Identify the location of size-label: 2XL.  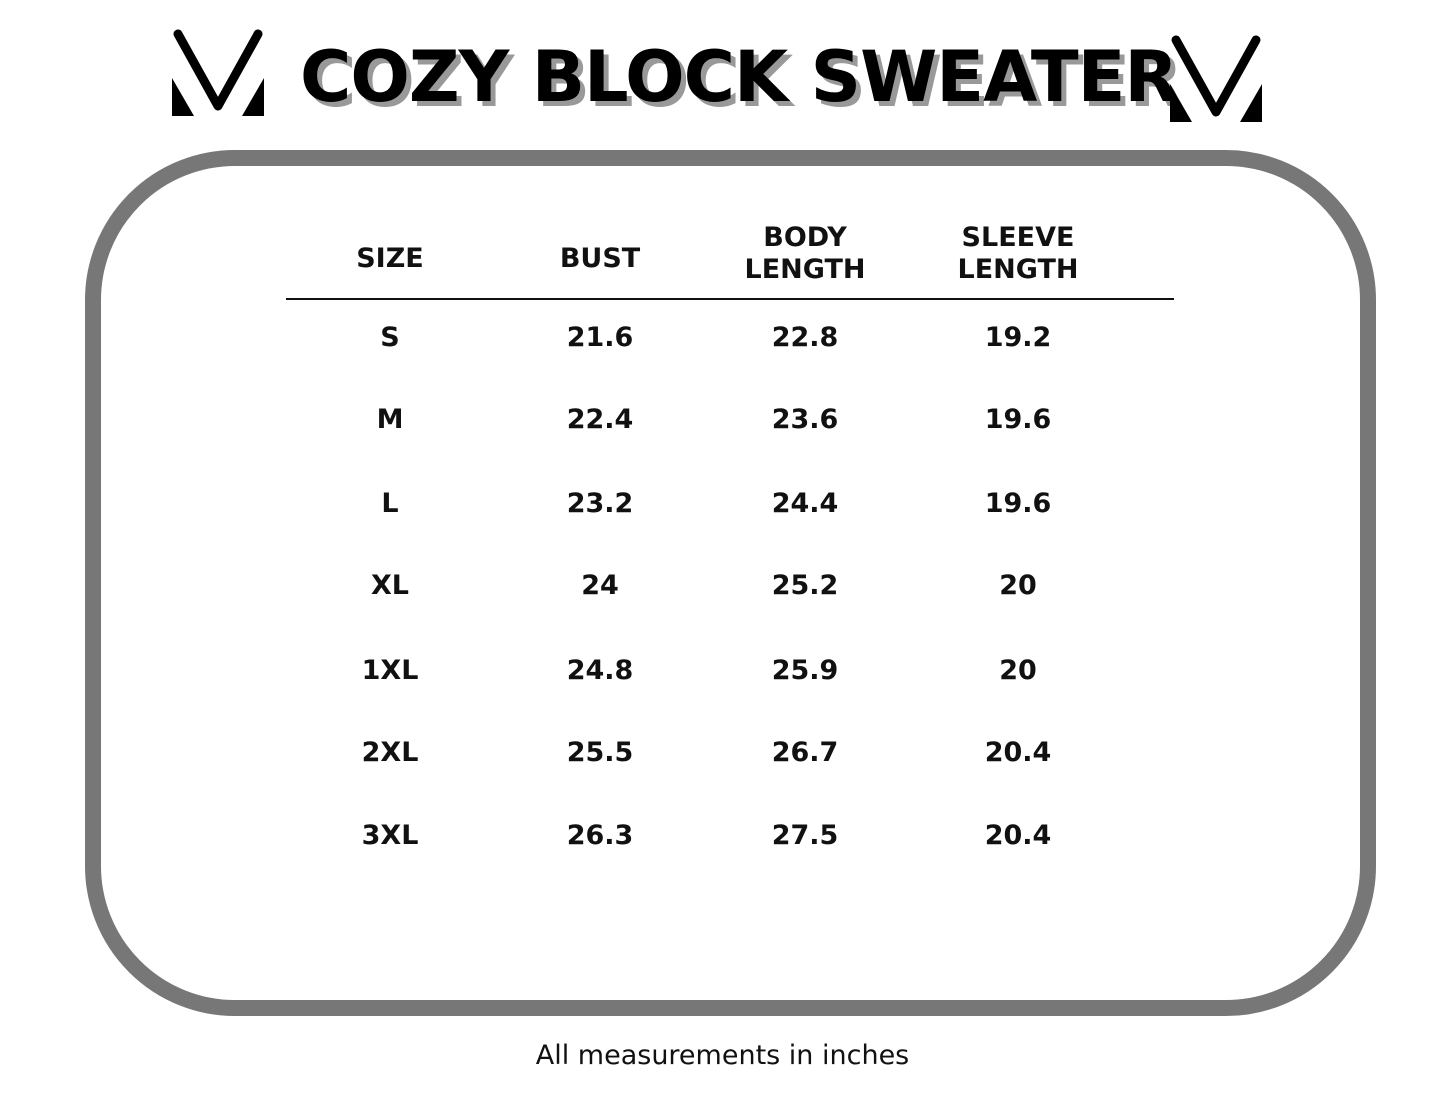
(390, 752).